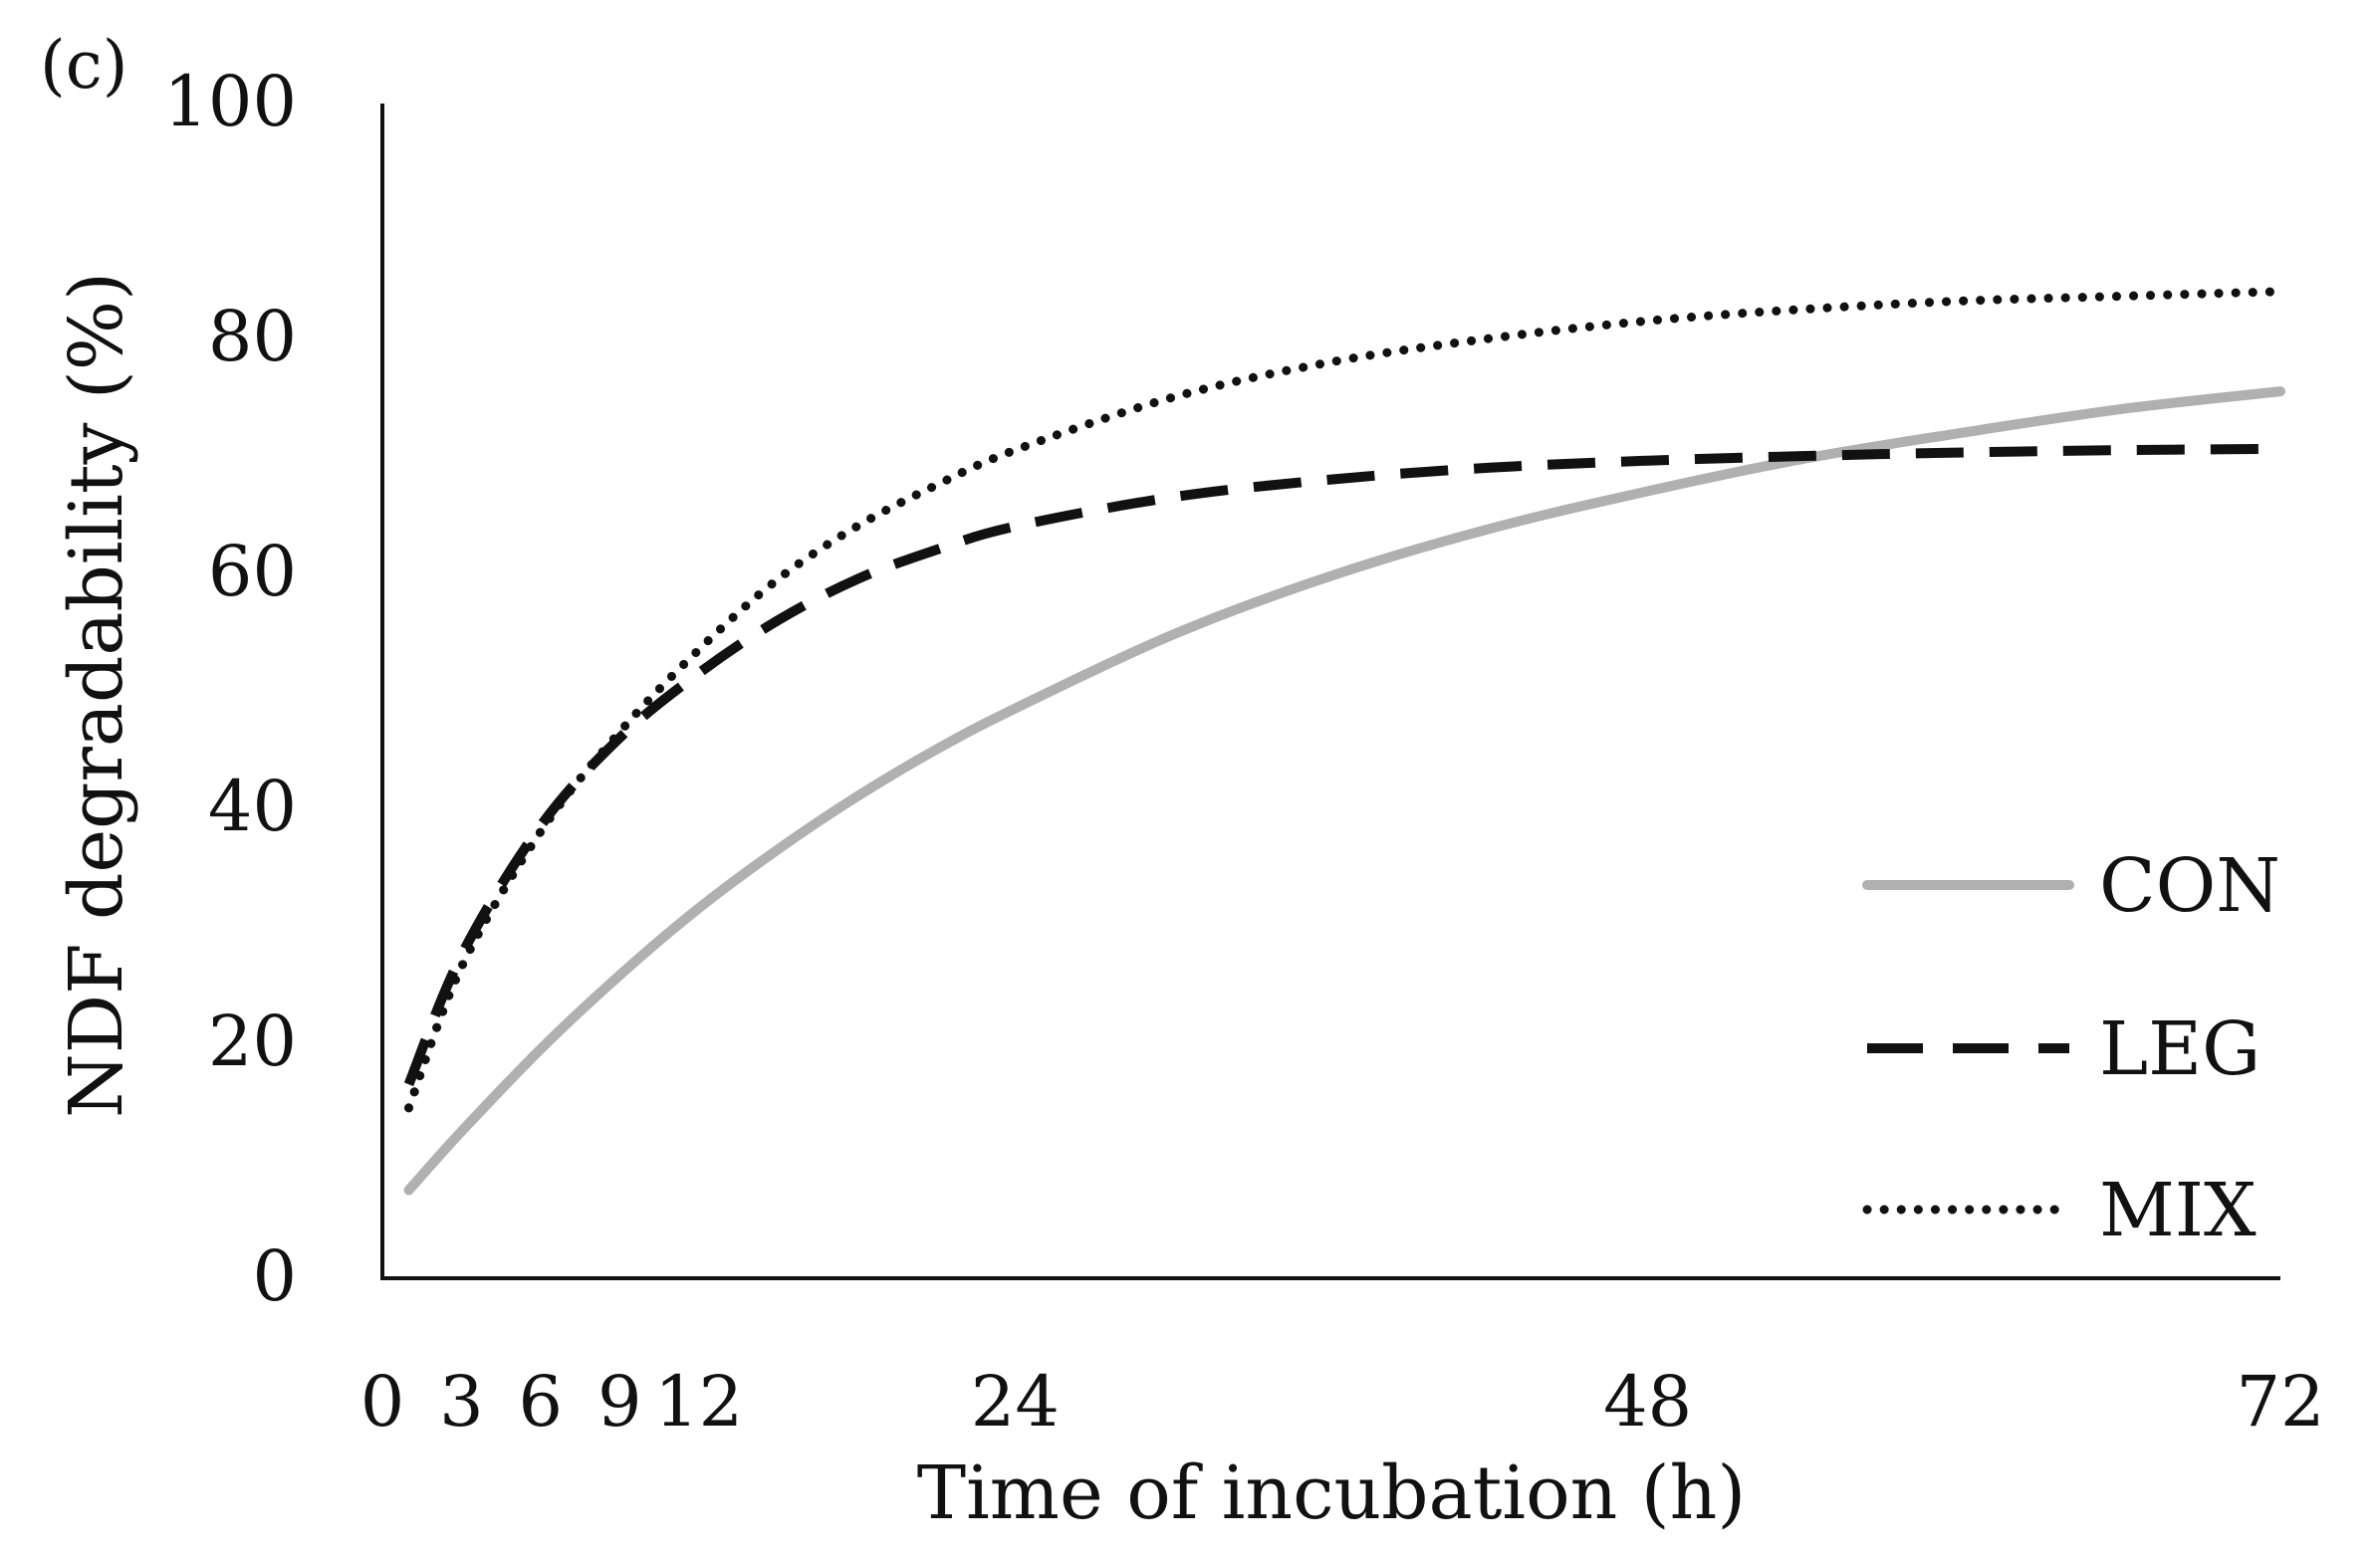 The width and height of the screenshot is (2380, 1559). I want to click on x-axis-title: Time of incubation (h), so click(1331, 1493).